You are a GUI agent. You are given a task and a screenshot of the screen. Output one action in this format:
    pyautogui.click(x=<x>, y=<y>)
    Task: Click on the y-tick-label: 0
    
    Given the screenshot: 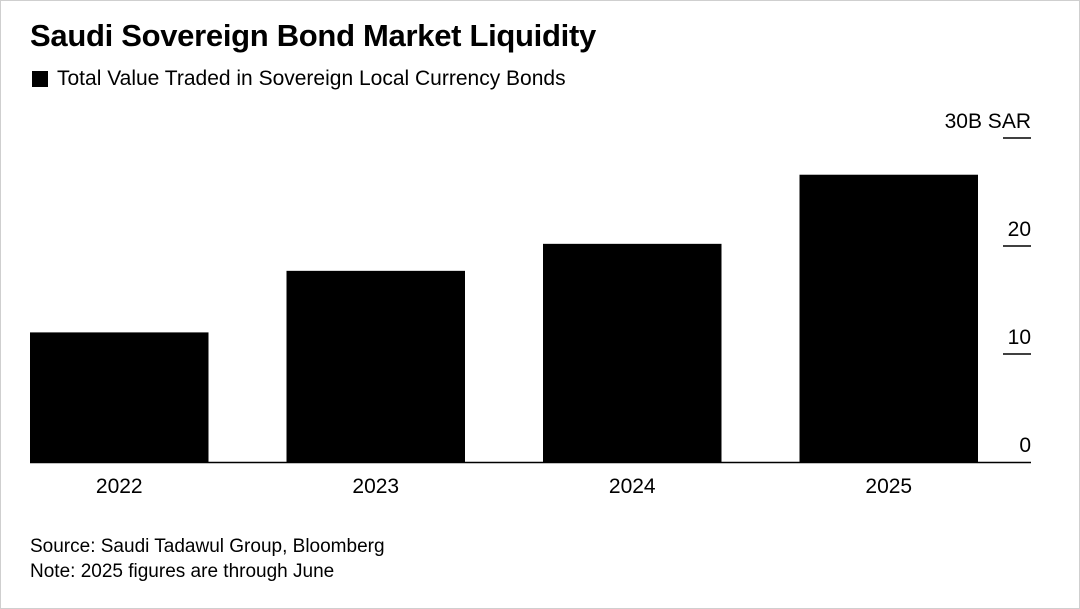 What is the action you would take?
    pyautogui.click(x=1025, y=445)
    